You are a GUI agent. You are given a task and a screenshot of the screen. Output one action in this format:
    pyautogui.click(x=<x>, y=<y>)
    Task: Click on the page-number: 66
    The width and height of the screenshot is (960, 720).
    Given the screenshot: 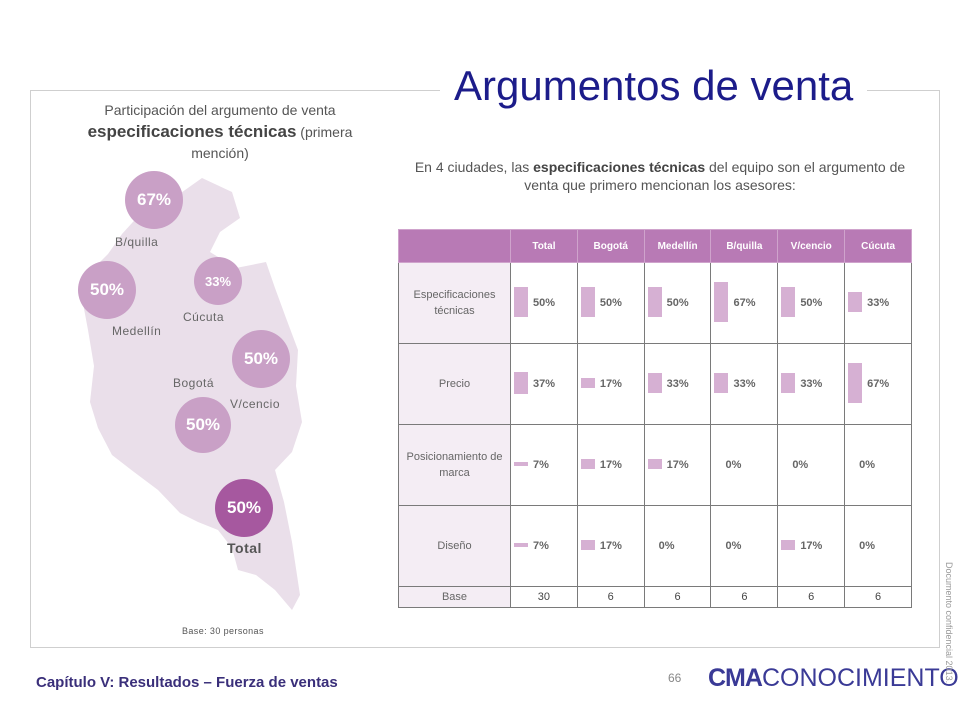 What is the action you would take?
    pyautogui.click(x=675, y=678)
    